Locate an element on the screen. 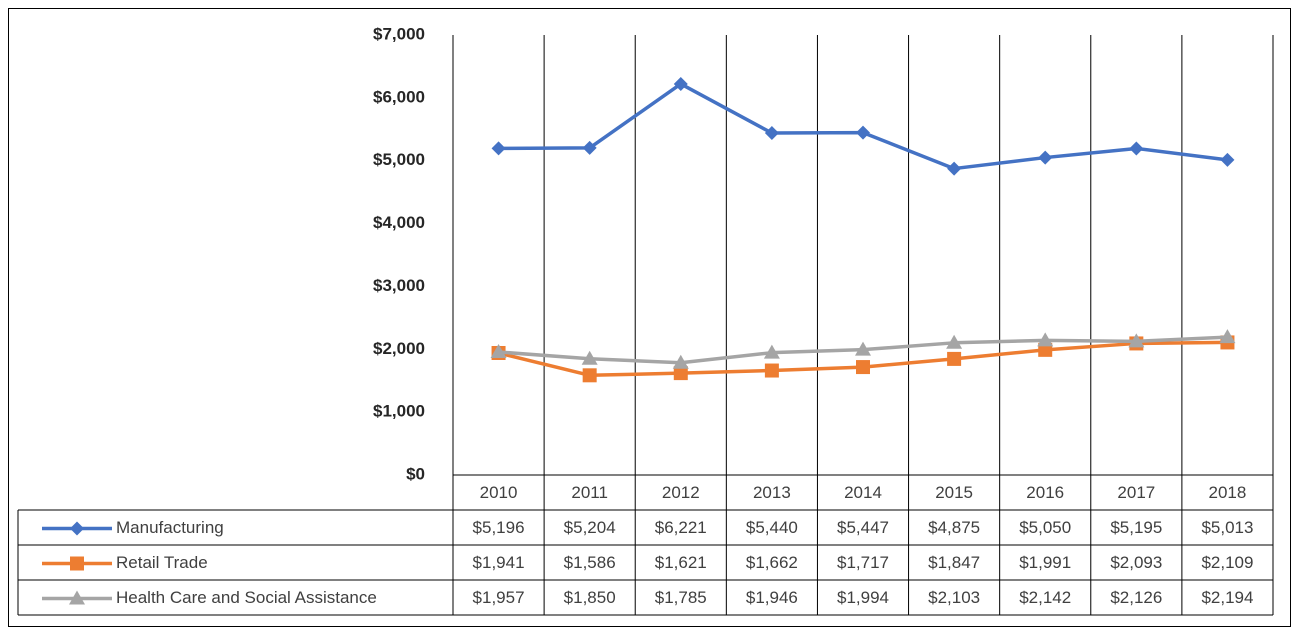  data-table-value: $5,050 is located at coordinates (1045, 527).